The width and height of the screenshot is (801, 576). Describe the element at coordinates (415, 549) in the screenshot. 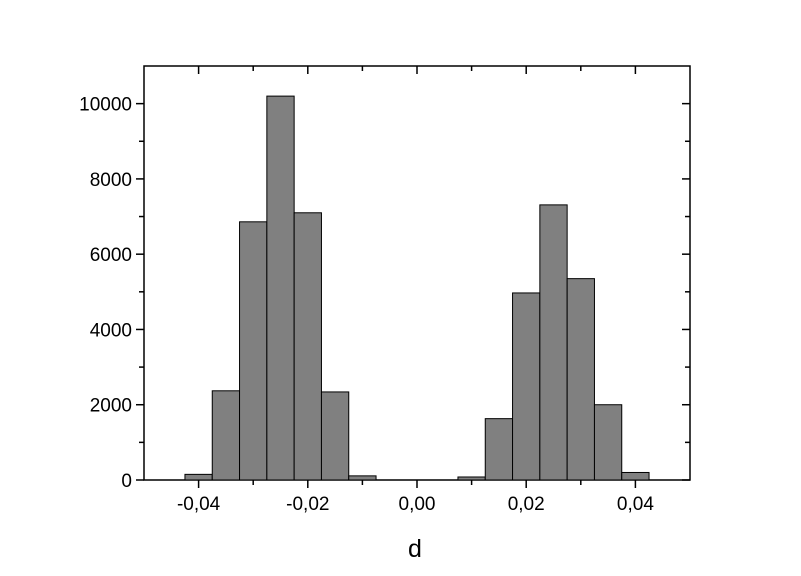

I see `x-axis-title: d` at that location.